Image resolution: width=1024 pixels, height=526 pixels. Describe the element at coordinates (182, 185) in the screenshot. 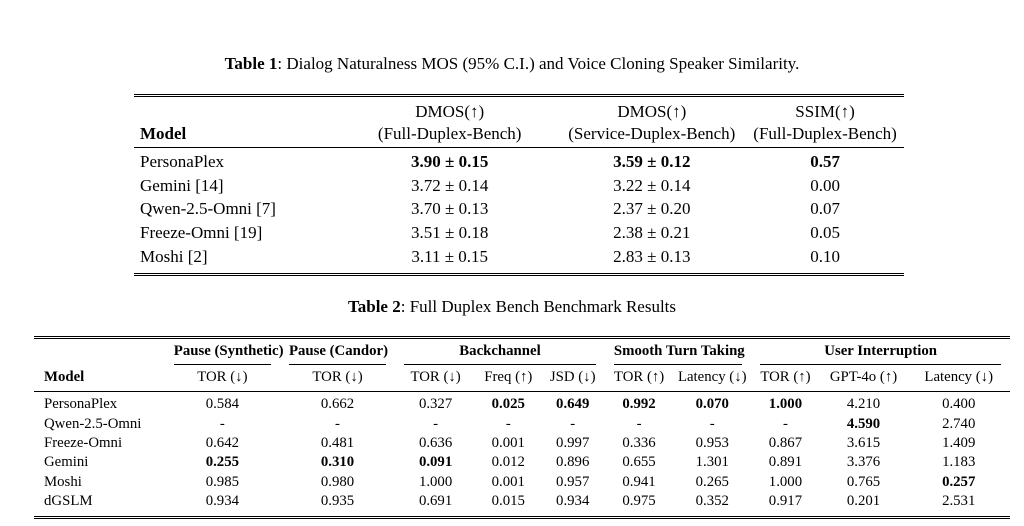

I see `model-name-cell: Gemini [14]` at that location.